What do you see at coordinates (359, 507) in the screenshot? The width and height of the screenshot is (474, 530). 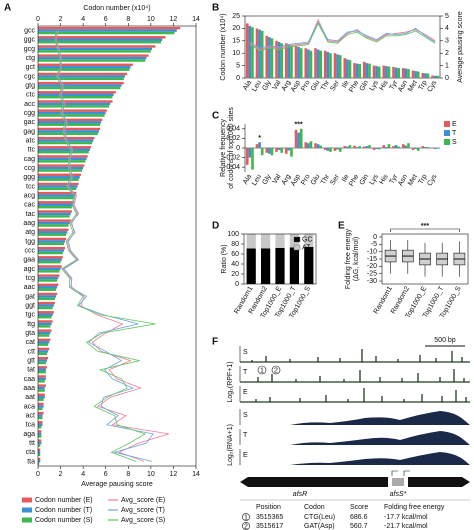 I see `table-header: Score` at bounding box center [359, 507].